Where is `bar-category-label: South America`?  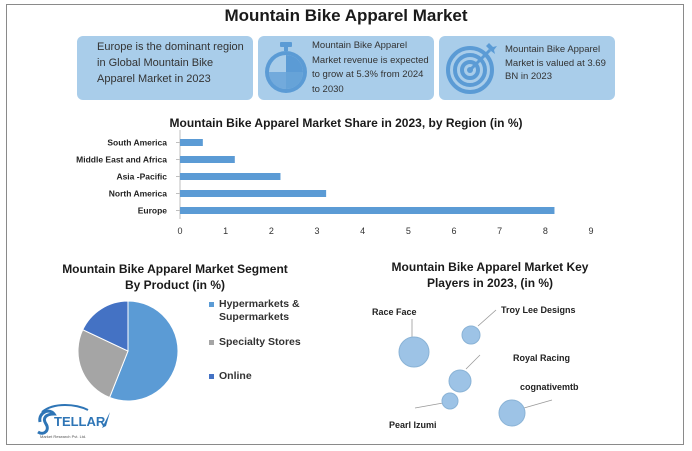
bar-category-label: South America is located at coordinates (137, 143).